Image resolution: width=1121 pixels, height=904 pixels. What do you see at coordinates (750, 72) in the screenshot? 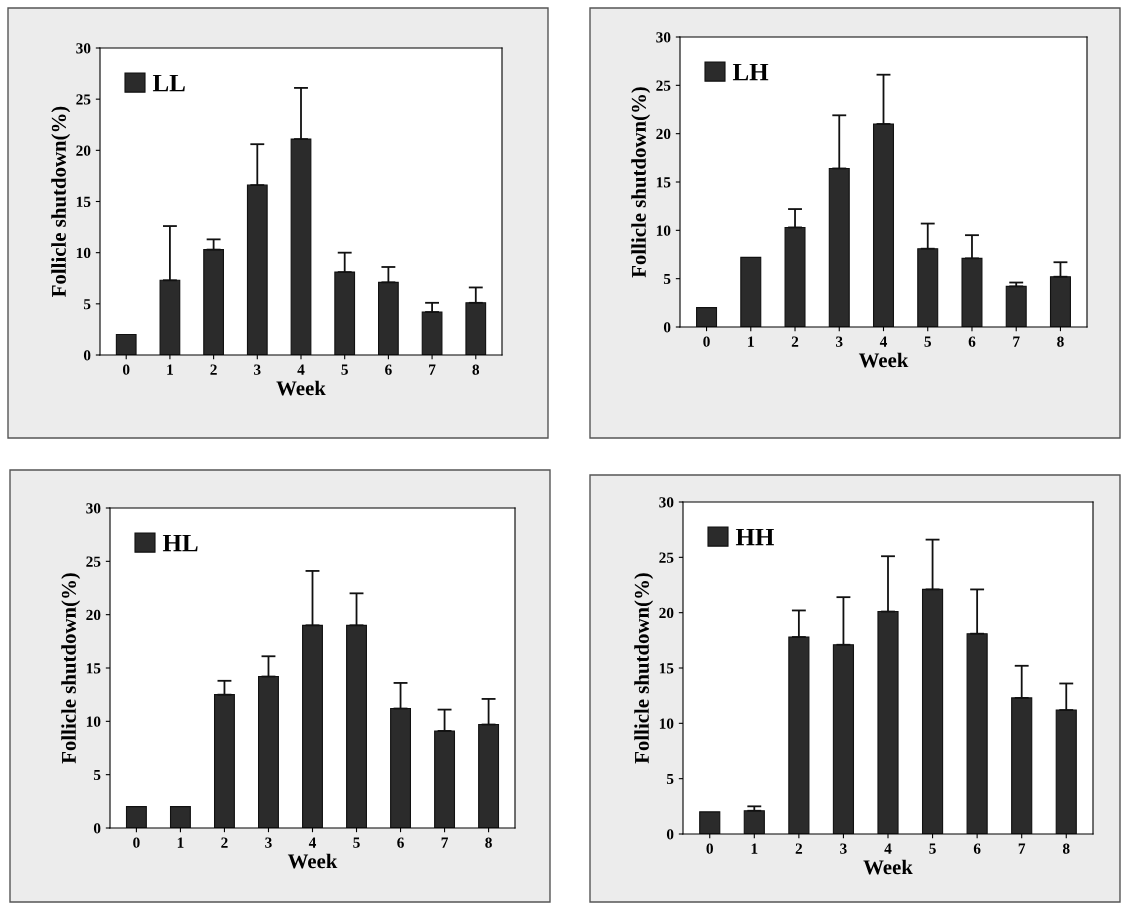
I see `legend-label: LH` at bounding box center [750, 72].